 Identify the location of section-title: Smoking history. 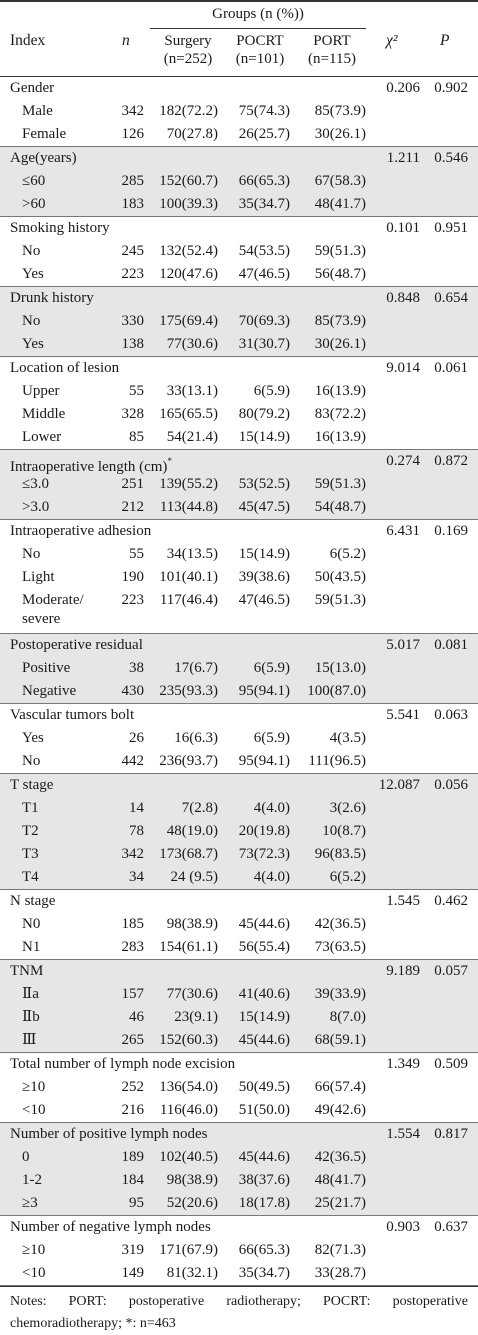
(60, 228).